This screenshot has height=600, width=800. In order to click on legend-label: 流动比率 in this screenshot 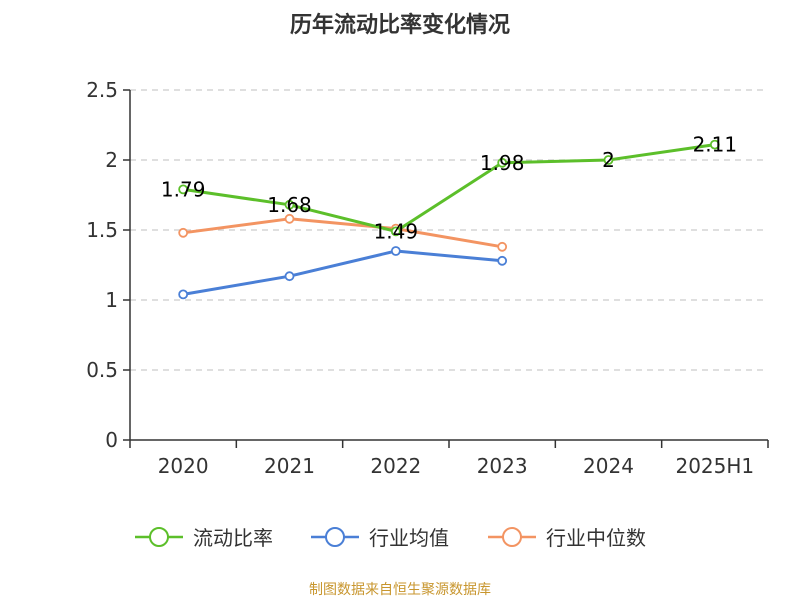, I will do `click(233, 538)`.